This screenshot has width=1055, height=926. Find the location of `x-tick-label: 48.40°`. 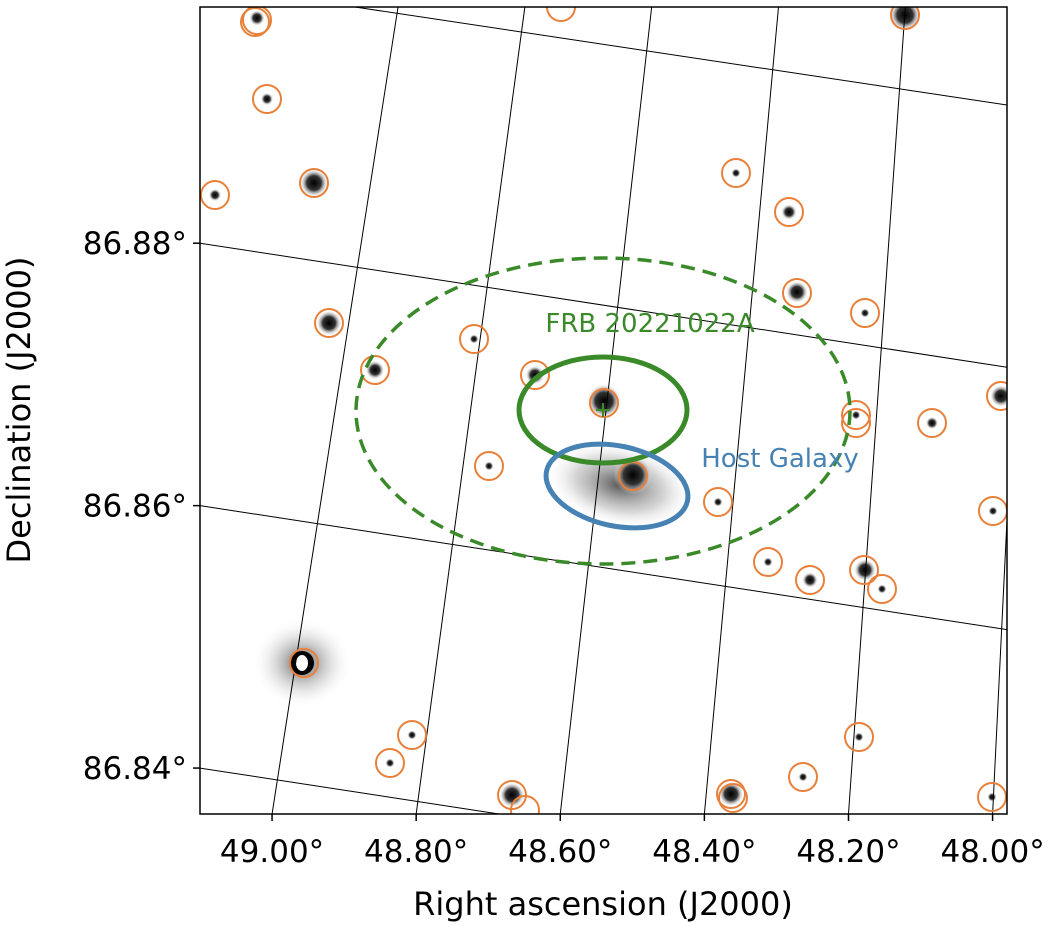

x-tick-label: 48.40° is located at coordinates (704, 852).